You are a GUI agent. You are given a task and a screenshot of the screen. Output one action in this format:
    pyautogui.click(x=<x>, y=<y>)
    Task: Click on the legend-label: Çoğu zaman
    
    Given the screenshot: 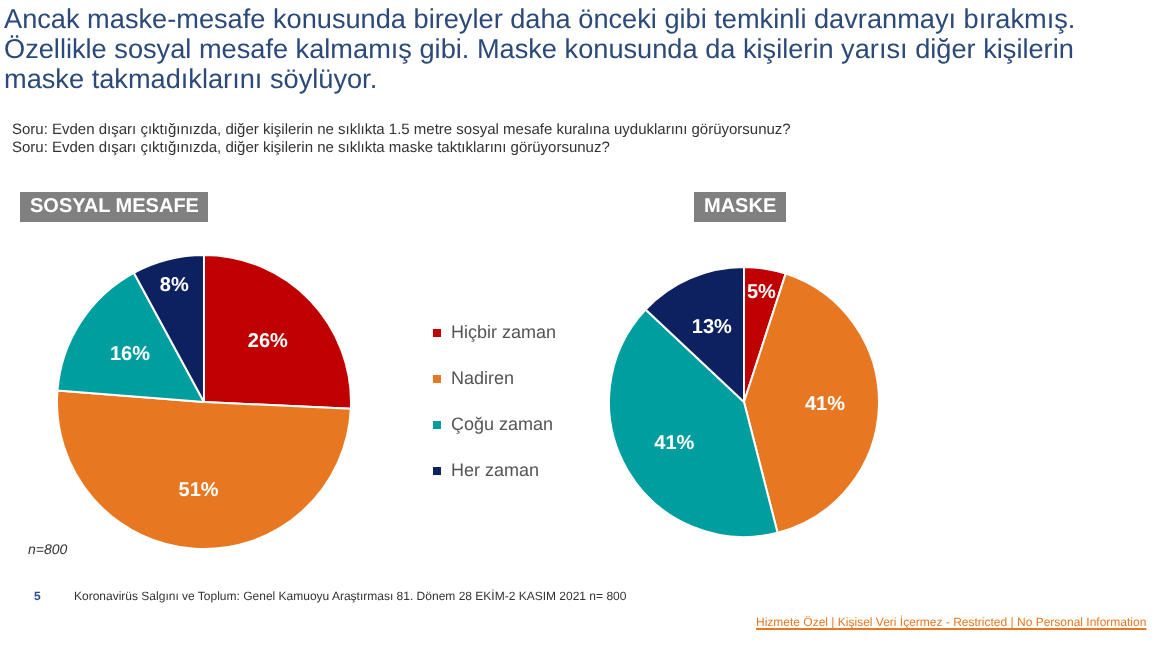 What is the action you would take?
    pyautogui.click(x=502, y=423)
    